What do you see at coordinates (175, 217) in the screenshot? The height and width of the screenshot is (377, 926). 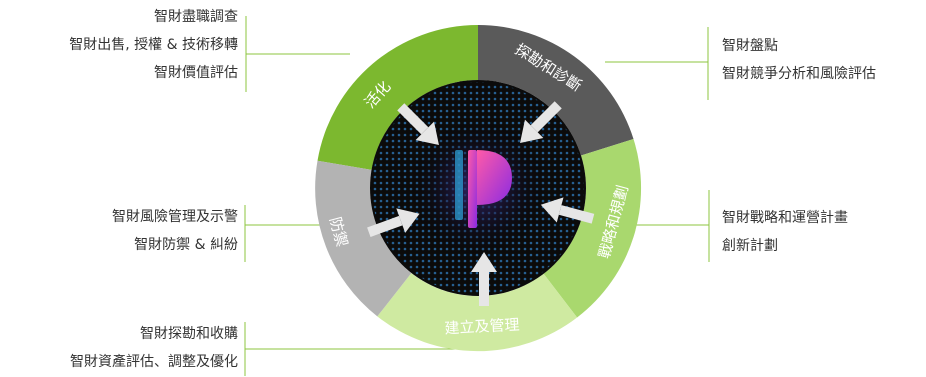 I see `defense-line-1: 智財風險管理及示警` at bounding box center [175, 217].